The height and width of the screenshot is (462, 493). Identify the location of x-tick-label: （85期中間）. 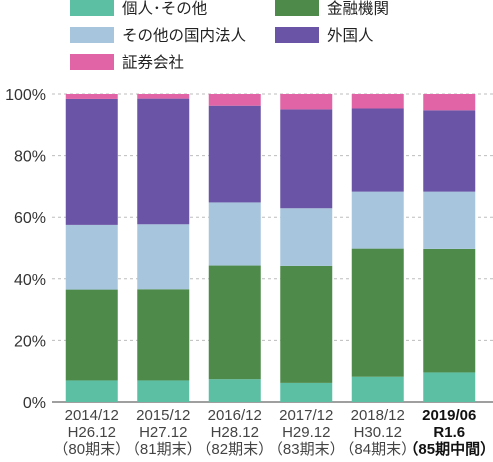
(448, 449).